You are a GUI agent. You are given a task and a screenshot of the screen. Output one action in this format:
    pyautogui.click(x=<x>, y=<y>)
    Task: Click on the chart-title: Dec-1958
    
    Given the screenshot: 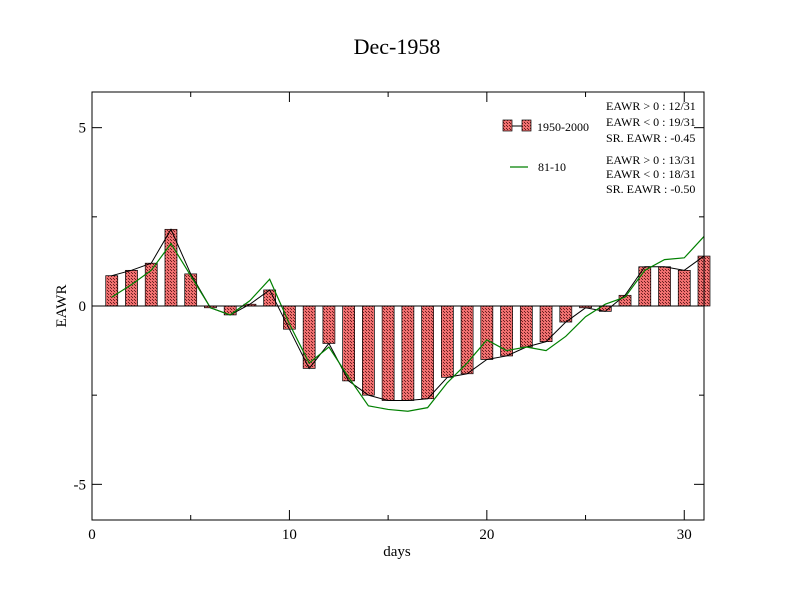 What is the action you would take?
    pyautogui.click(x=397, y=46)
    